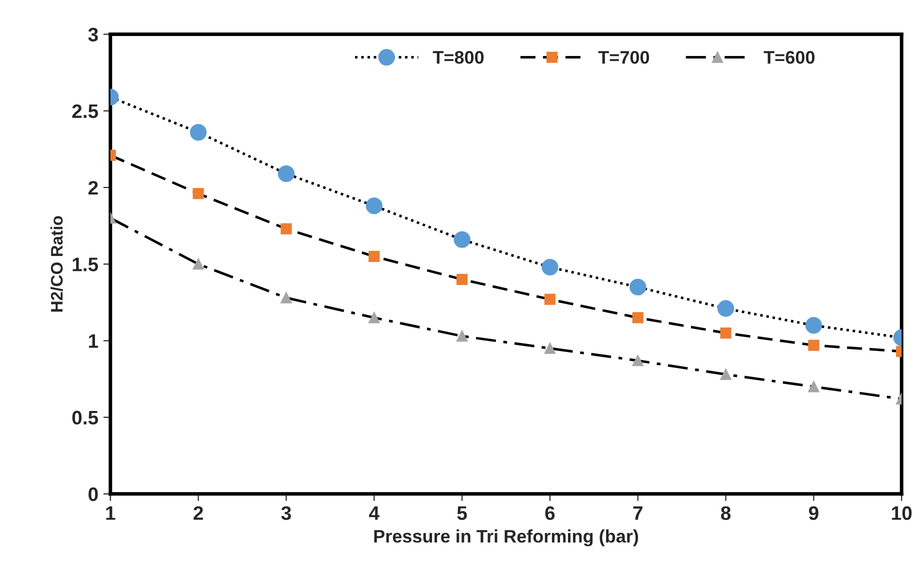 The width and height of the screenshot is (920, 571). Describe the element at coordinates (374, 513) in the screenshot. I see `x-tick-label: 4` at that location.